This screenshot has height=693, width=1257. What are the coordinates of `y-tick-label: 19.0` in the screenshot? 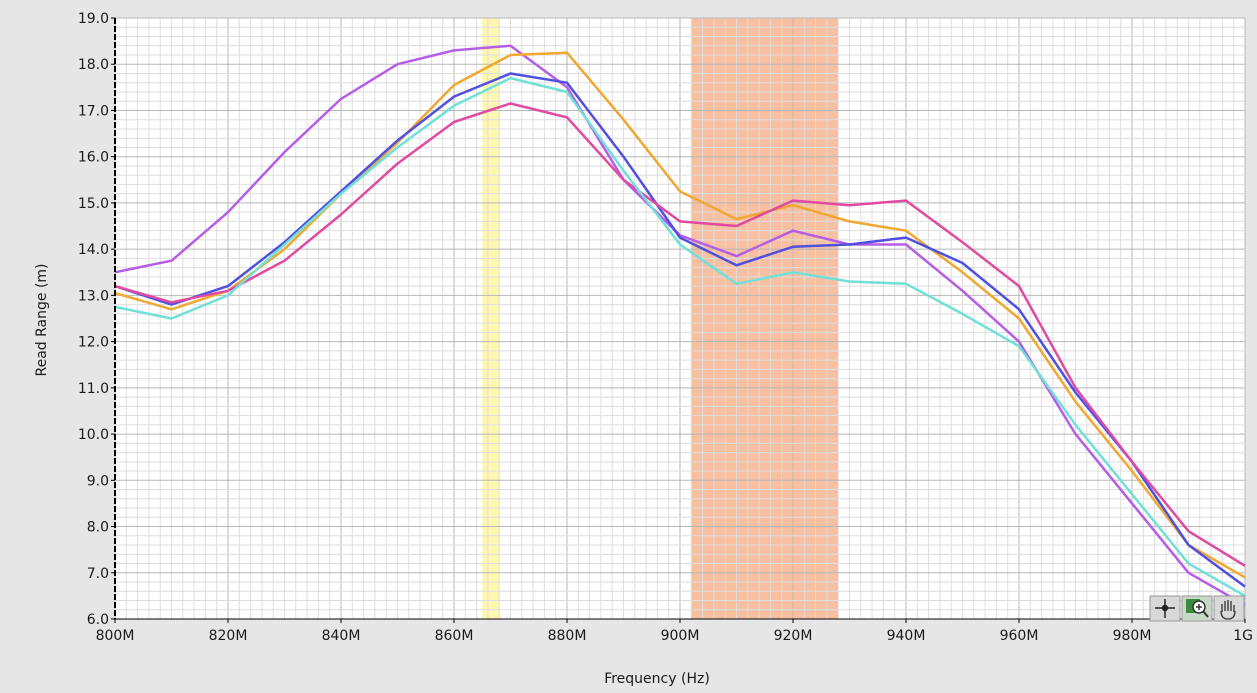 It's located at (93, 19).